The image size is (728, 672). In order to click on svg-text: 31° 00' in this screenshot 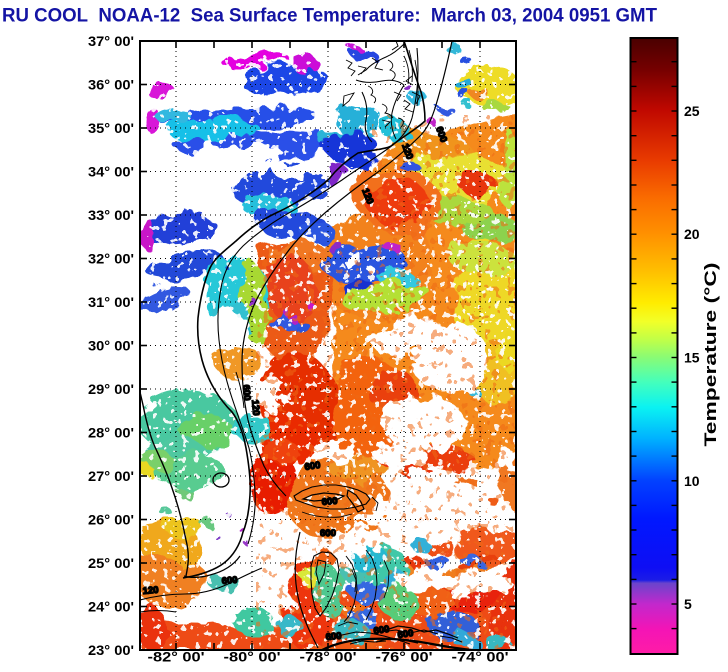, I will do `click(111, 302)`.